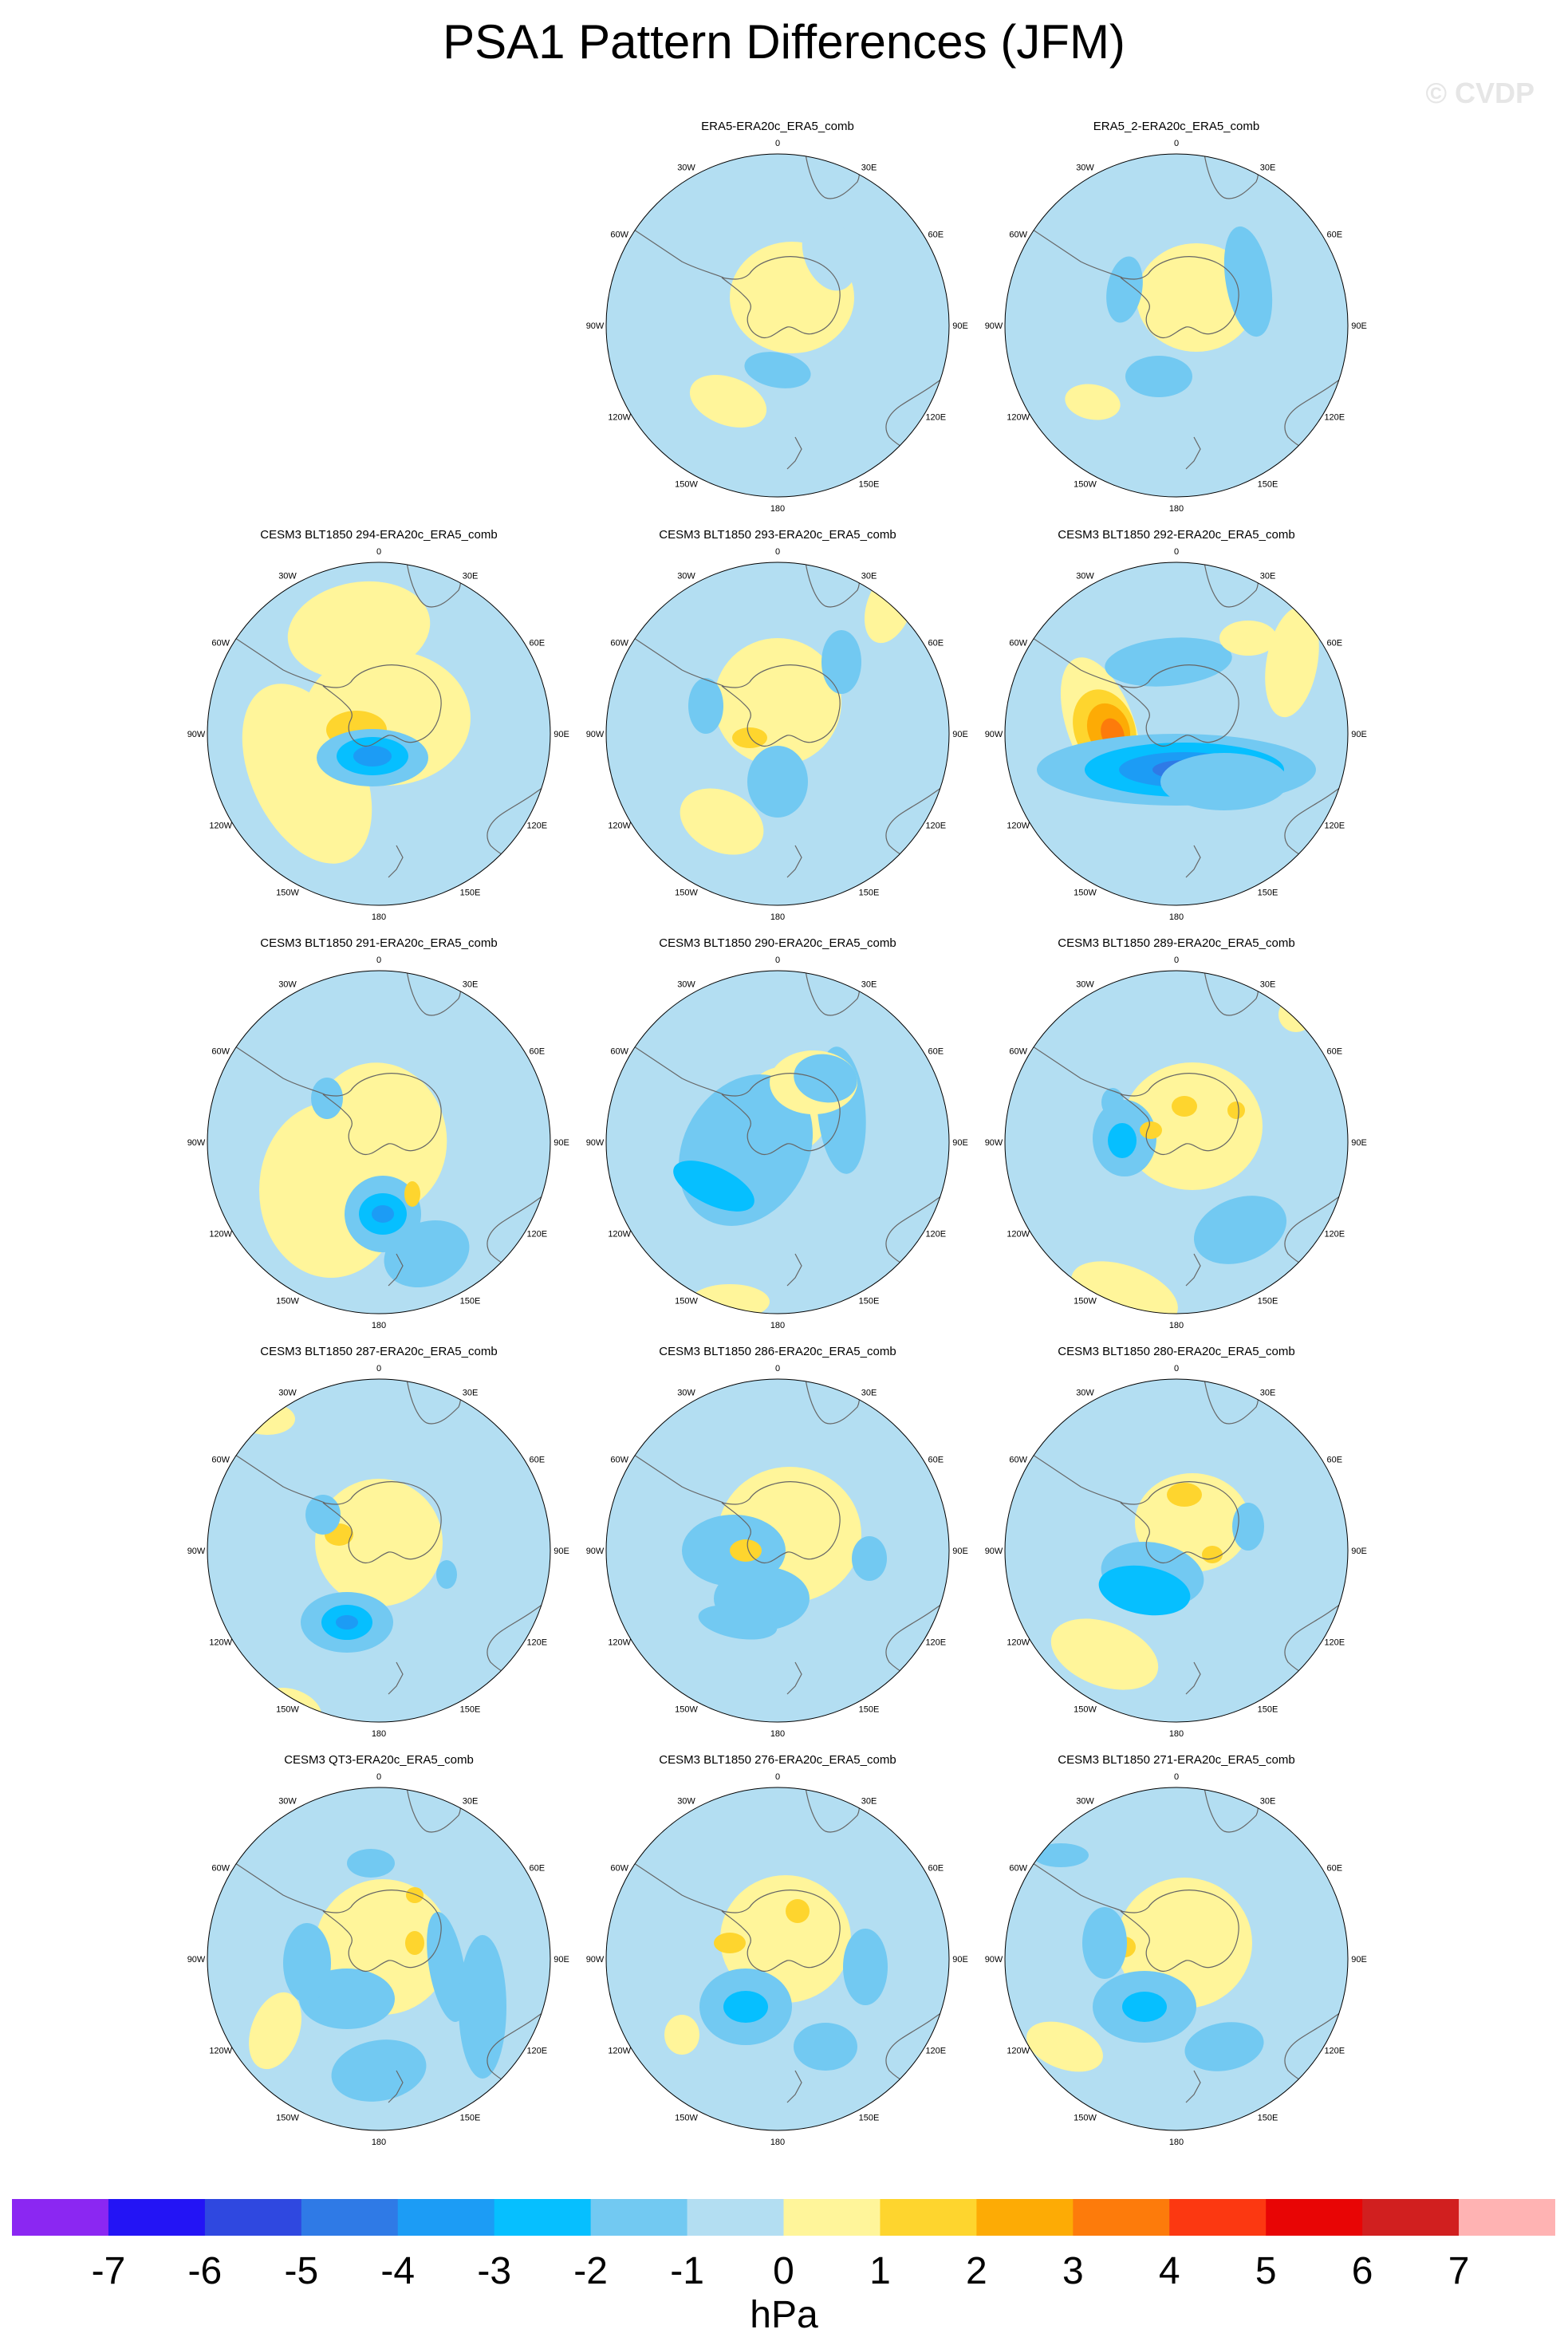 The image size is (1568, 2337). What do you see at coordinates (1177, 1760) in the screenshot?
I see `panel-title: CESM3 BLT1850 271-ERA20c_ERA5_comb` at bounding box center [1177, 1760].